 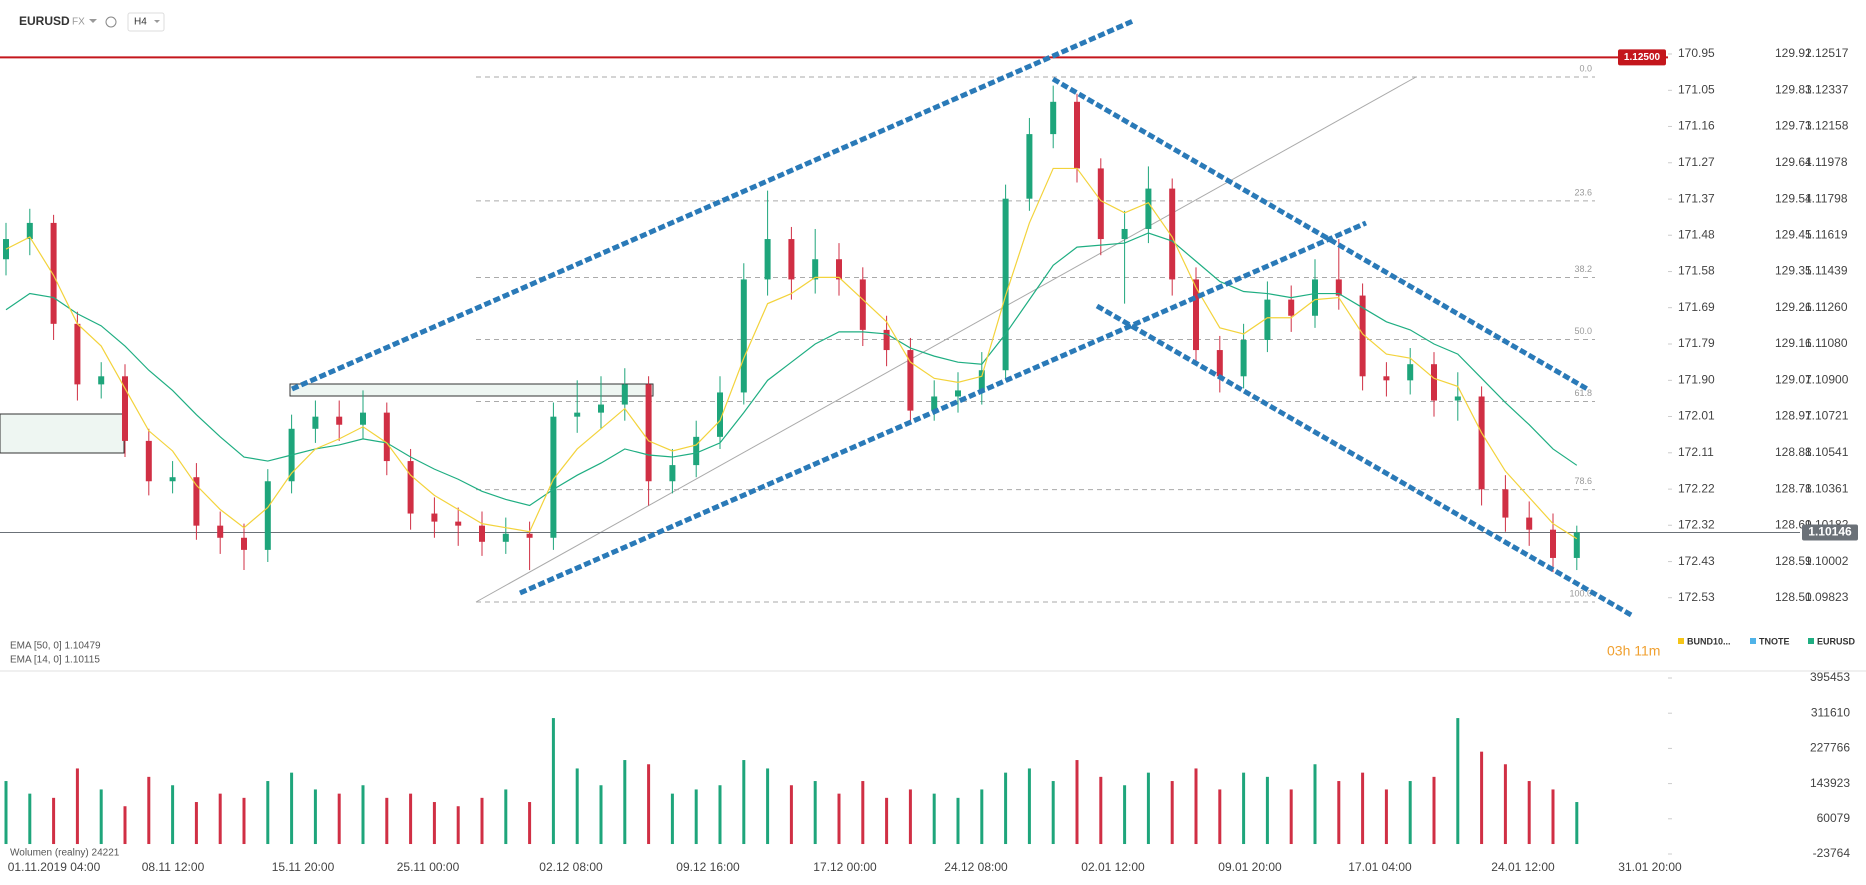 What do you see at coordinates (1696, 126) in the screenshot?
I see `bund-tick-label: 171.16` at bounding box center [1696, 126].